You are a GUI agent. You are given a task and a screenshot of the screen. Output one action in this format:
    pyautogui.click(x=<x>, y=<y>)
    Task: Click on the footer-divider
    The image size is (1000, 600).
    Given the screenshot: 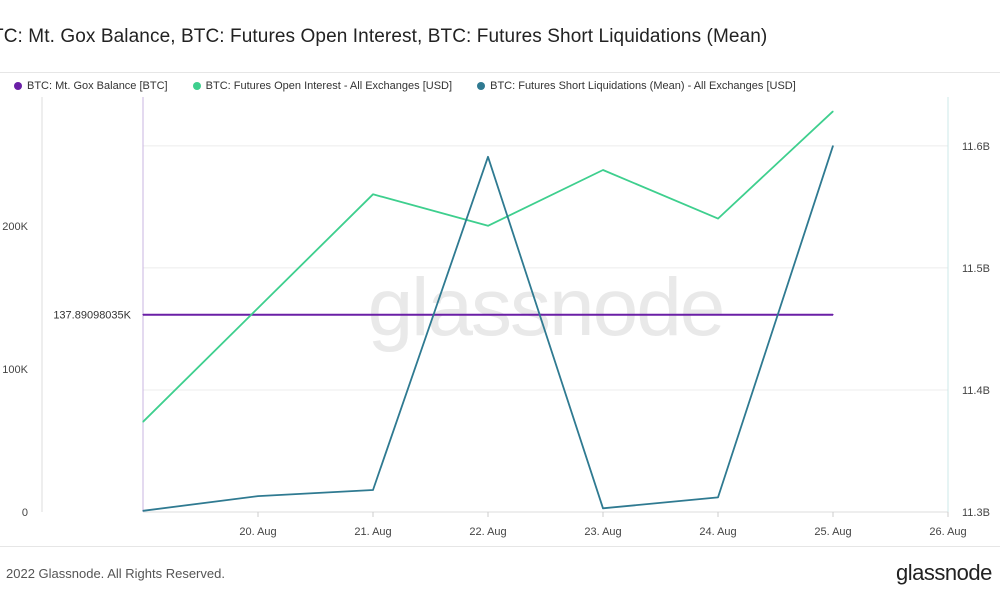 What is the action you would take?
    pyautogui.click(x=500, y=546)
    